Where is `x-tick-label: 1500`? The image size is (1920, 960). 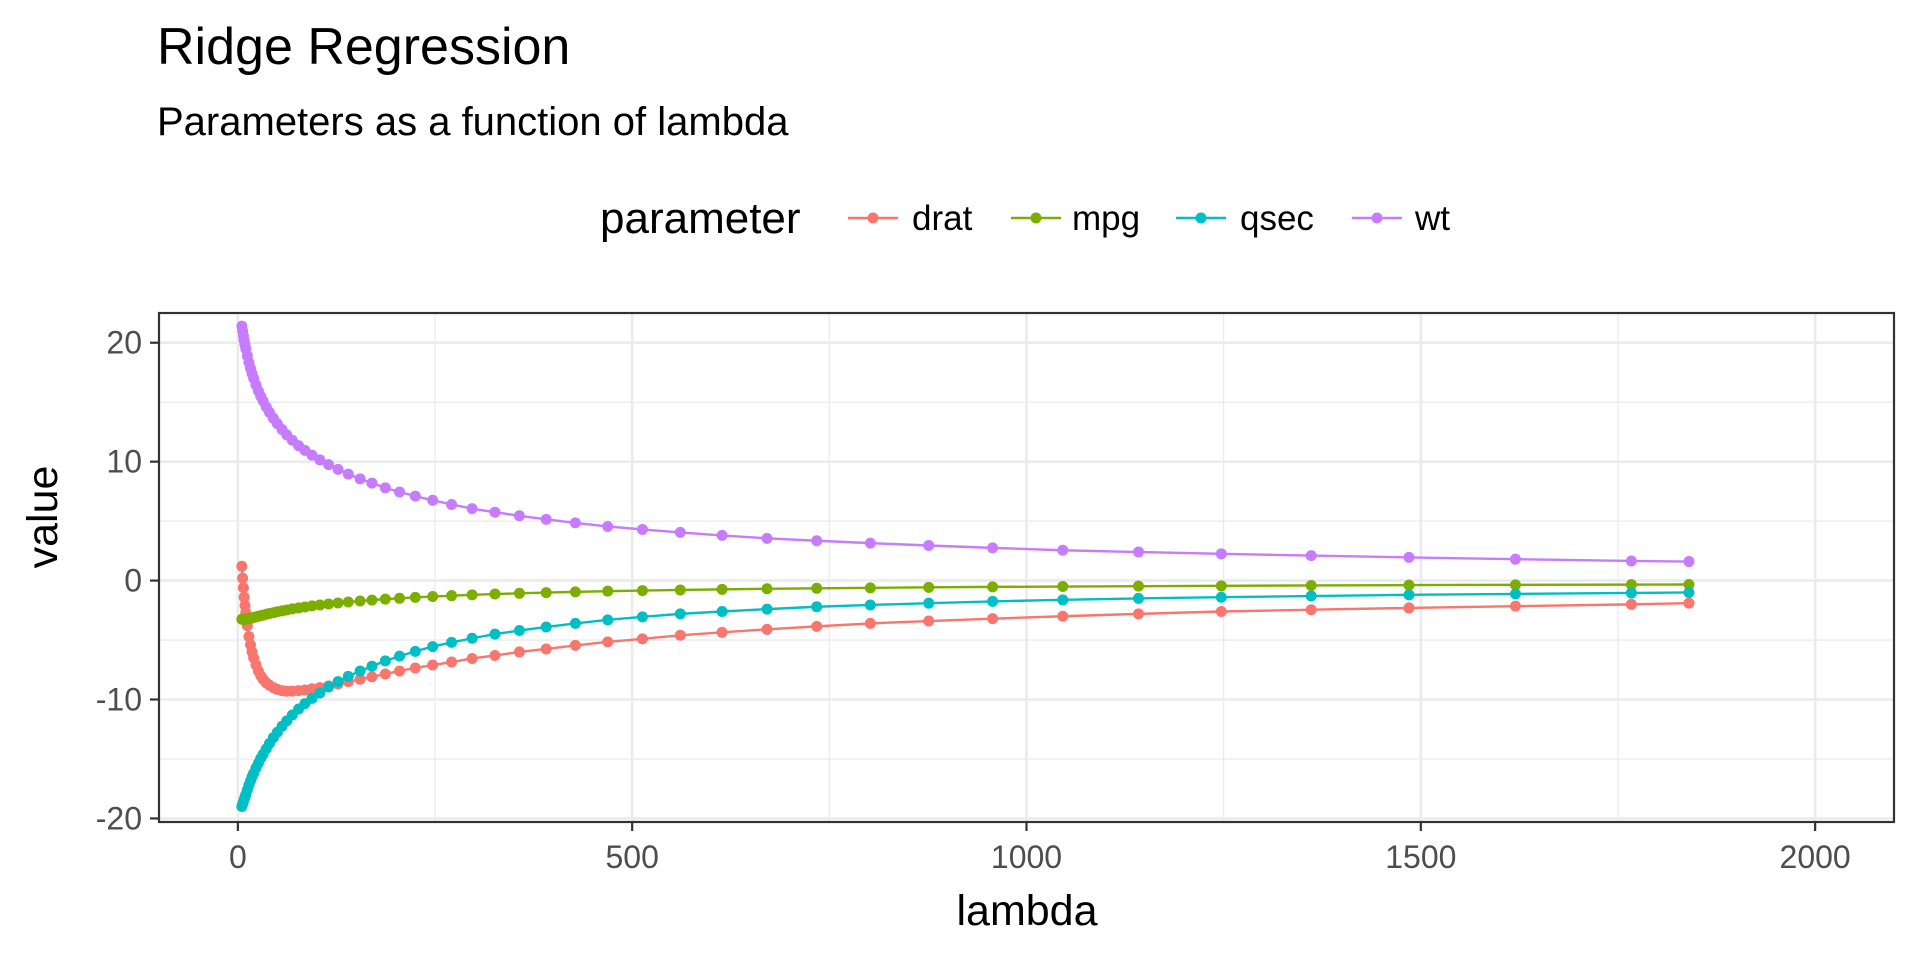
x-tick-label: 1500 is located at coordinates (1420, 857).